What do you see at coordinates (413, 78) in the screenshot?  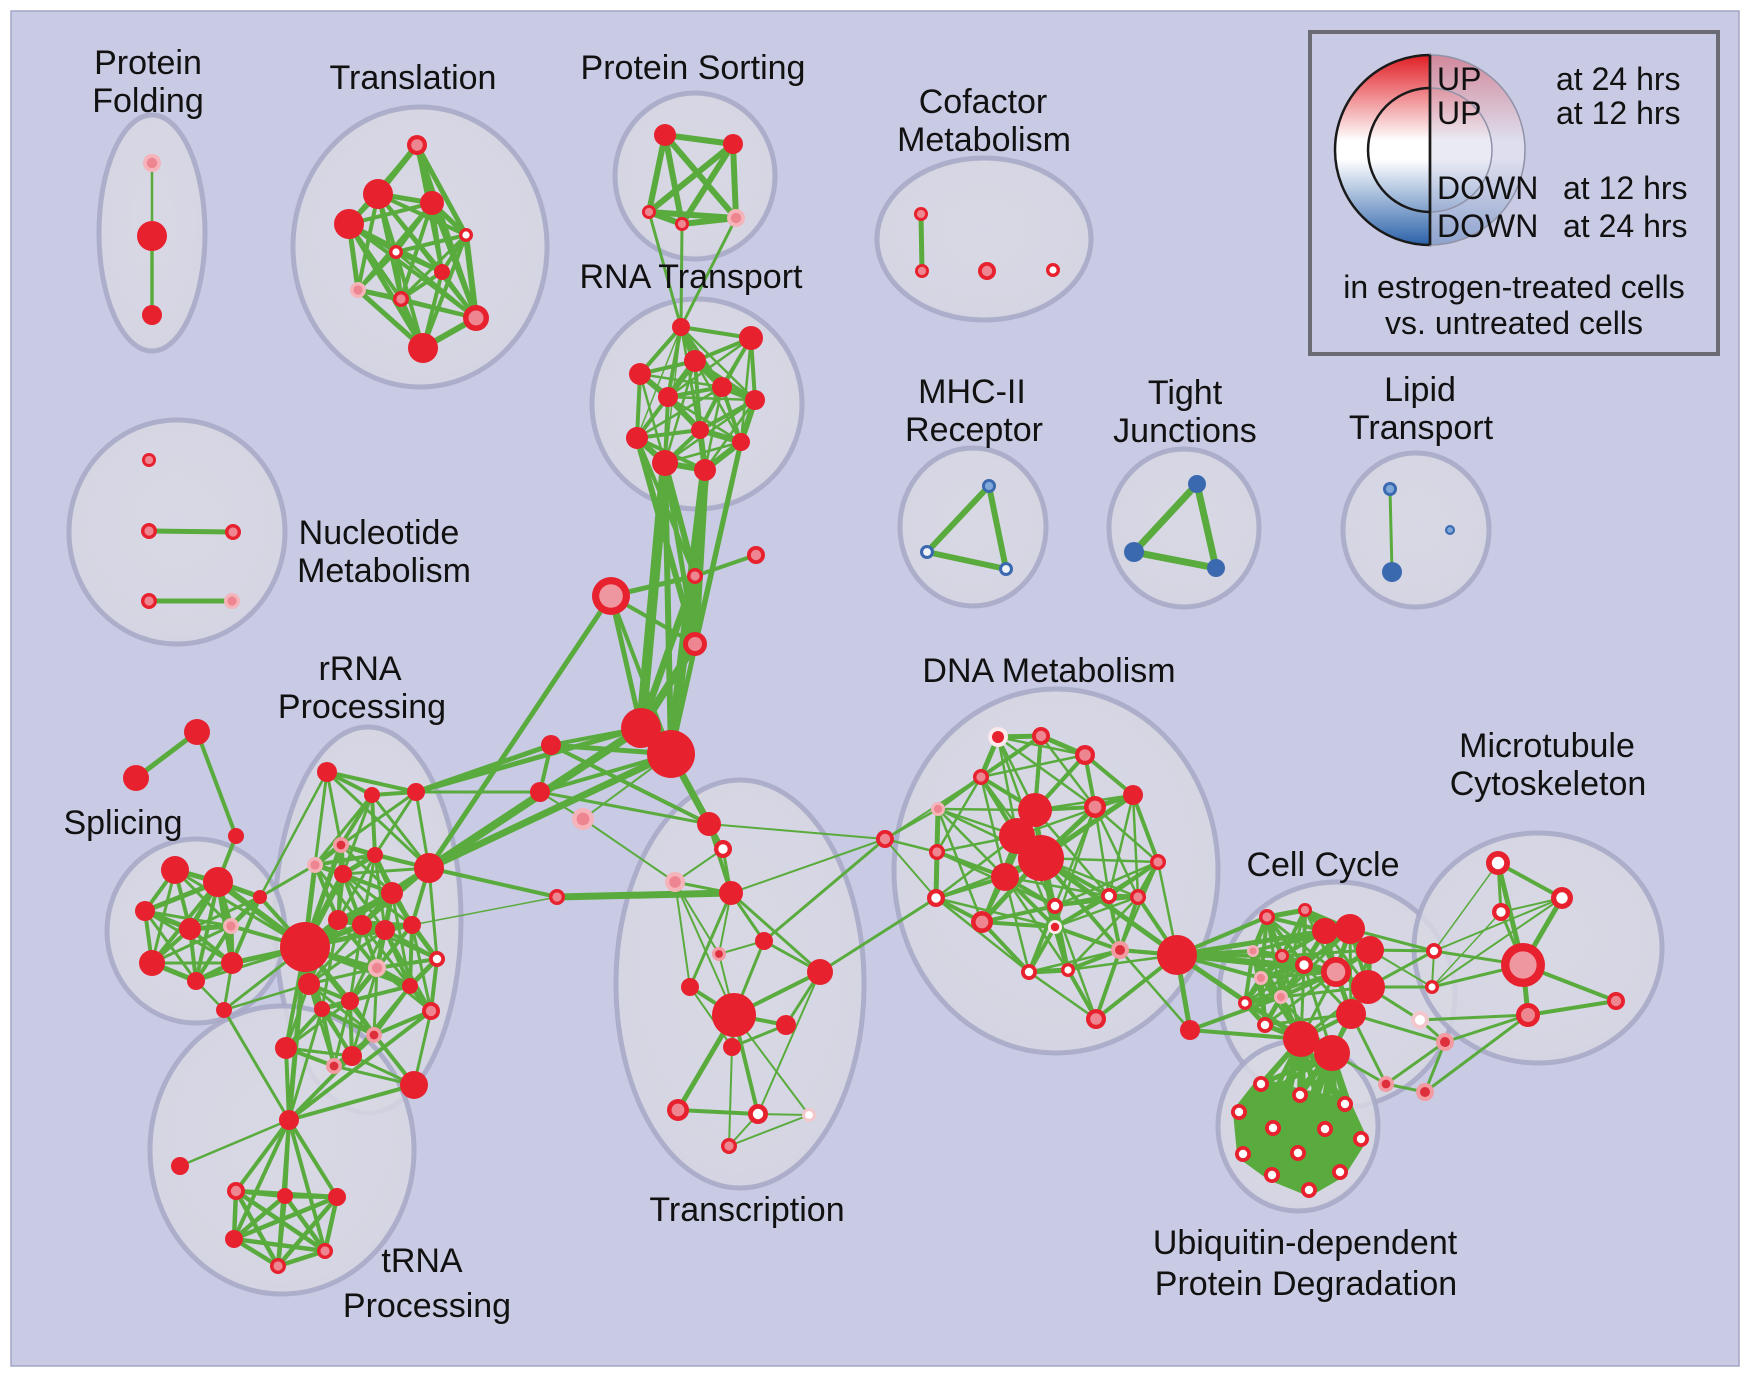 I see `svg-text: Translation` at bounding box center [413, 78].